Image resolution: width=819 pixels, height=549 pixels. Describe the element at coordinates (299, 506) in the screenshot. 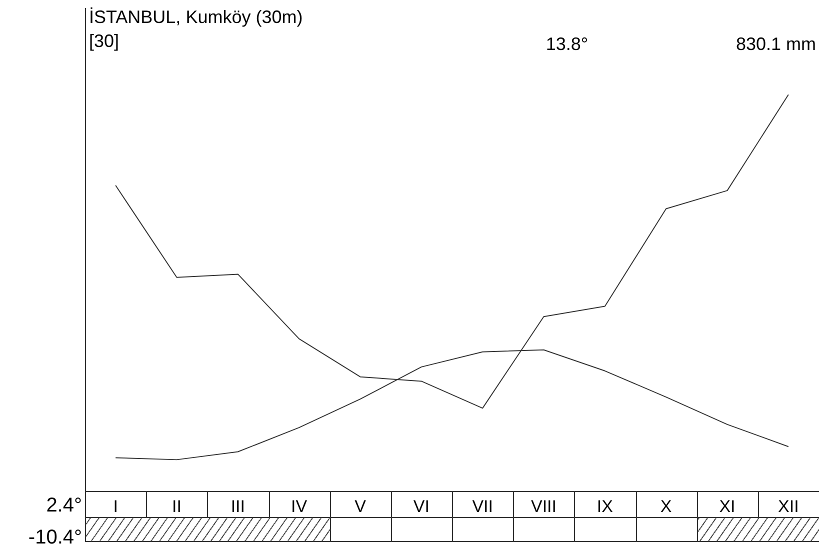

I see `x-tick-label: IV` at that location.